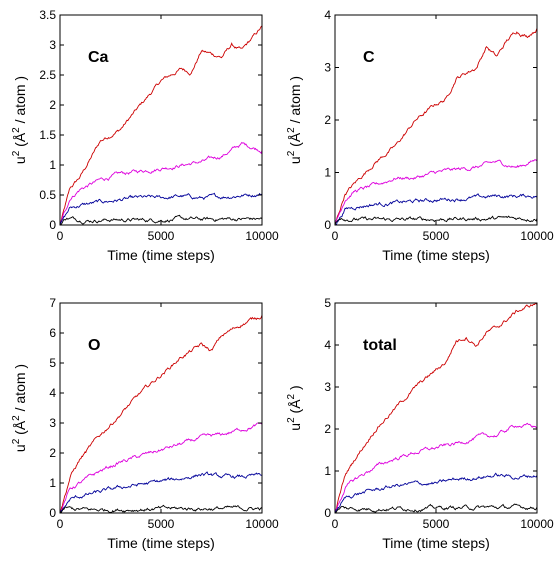 This screenshot has width=557, height=562. I want to click on y-tick-label: 7, so click(52, 303).